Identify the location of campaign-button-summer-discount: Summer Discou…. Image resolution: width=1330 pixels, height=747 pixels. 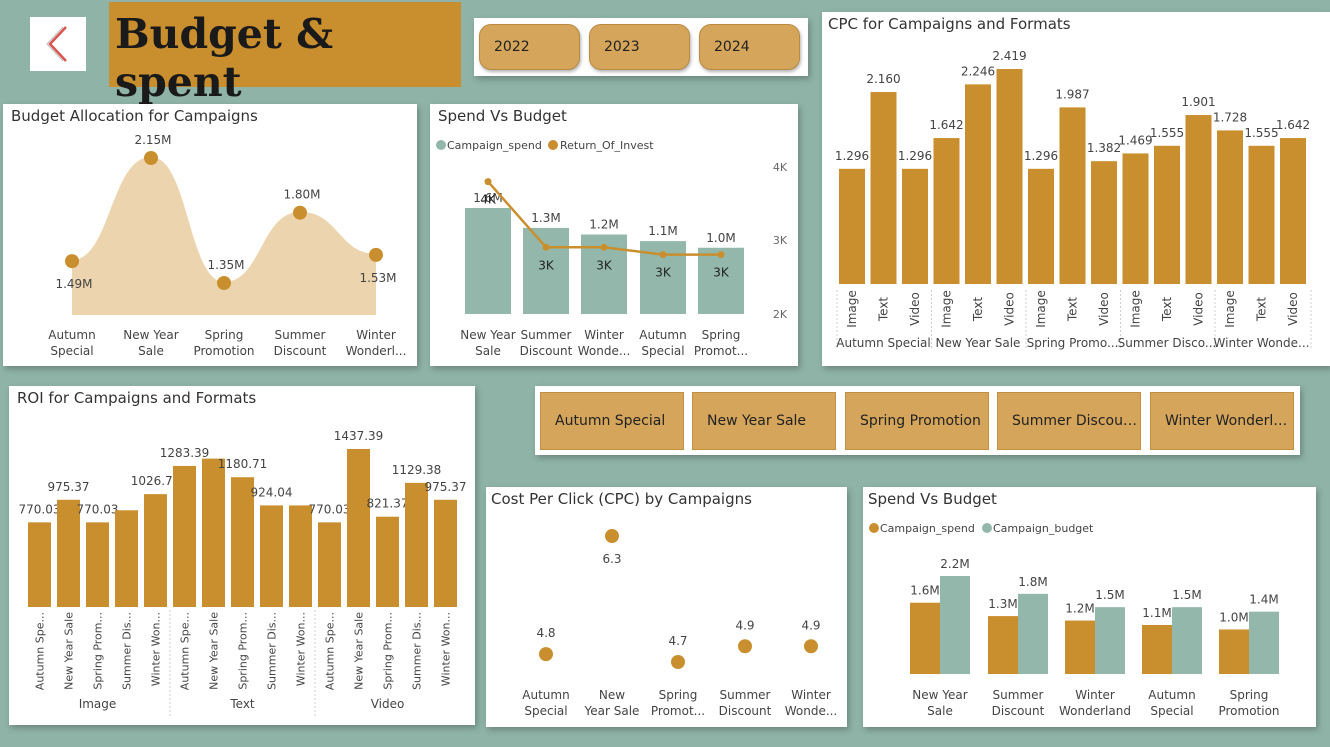
(1069, 421).